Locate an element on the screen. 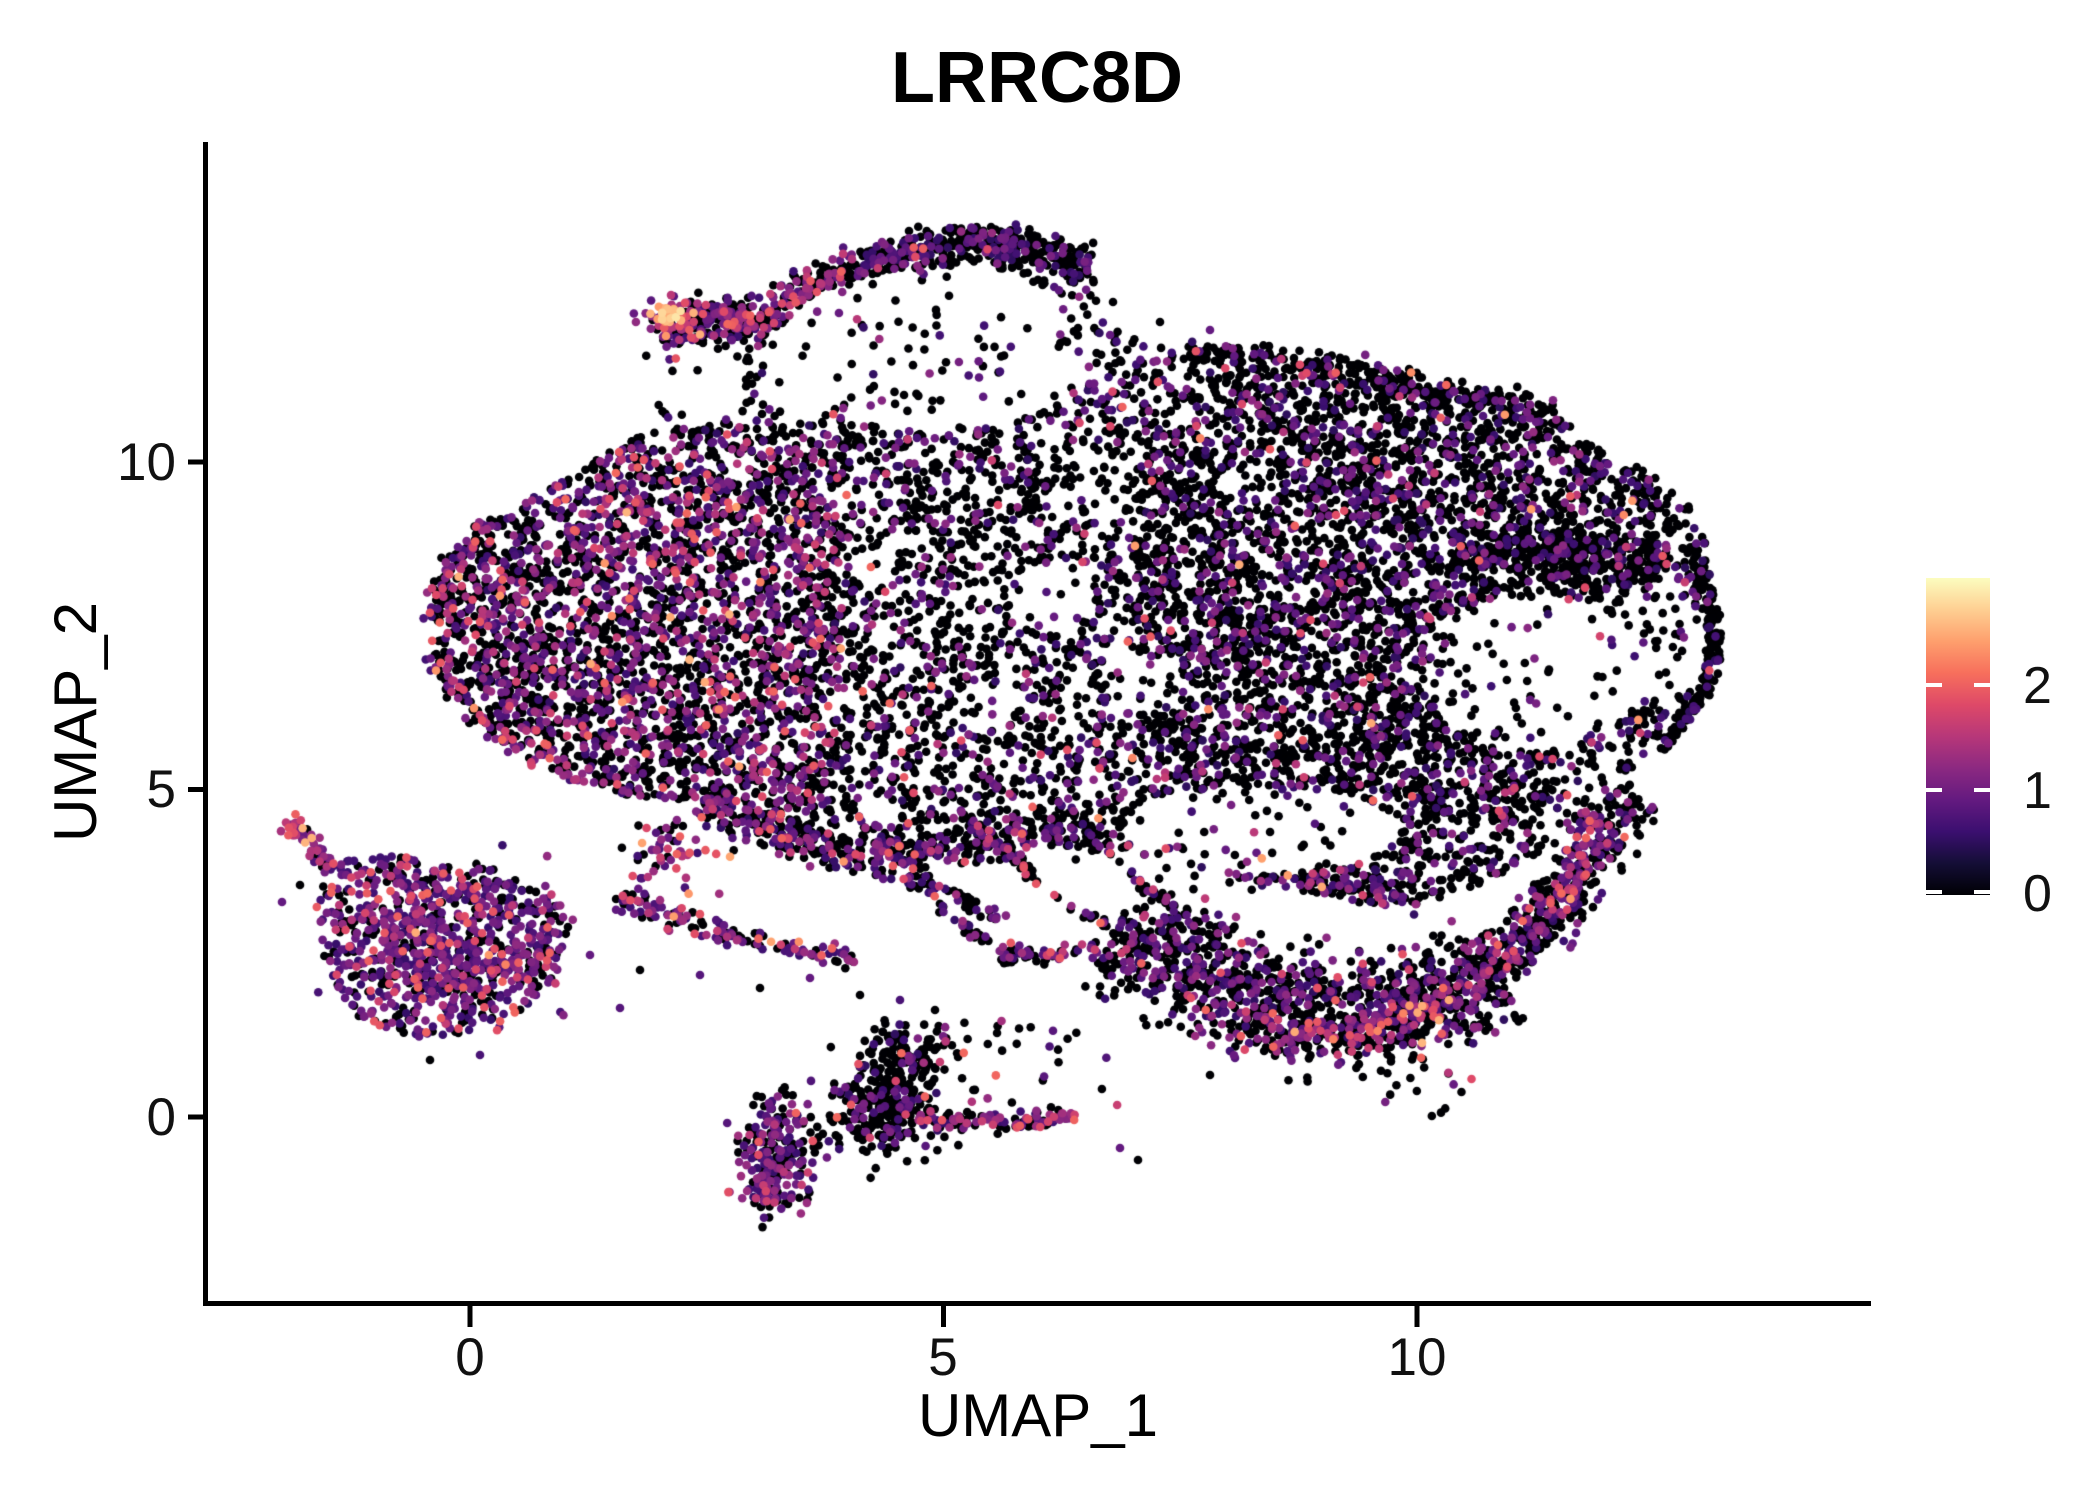  svg-text: UMAP_1 is located at coordinates (1038, 1415).